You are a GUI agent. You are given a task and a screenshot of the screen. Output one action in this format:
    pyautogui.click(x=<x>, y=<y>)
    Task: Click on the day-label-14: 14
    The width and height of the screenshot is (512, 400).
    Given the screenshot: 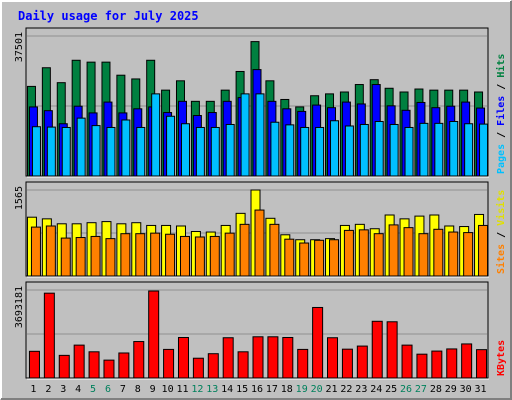 What is the action you would take?
    pyautogui.click(x=227, y=389)
    